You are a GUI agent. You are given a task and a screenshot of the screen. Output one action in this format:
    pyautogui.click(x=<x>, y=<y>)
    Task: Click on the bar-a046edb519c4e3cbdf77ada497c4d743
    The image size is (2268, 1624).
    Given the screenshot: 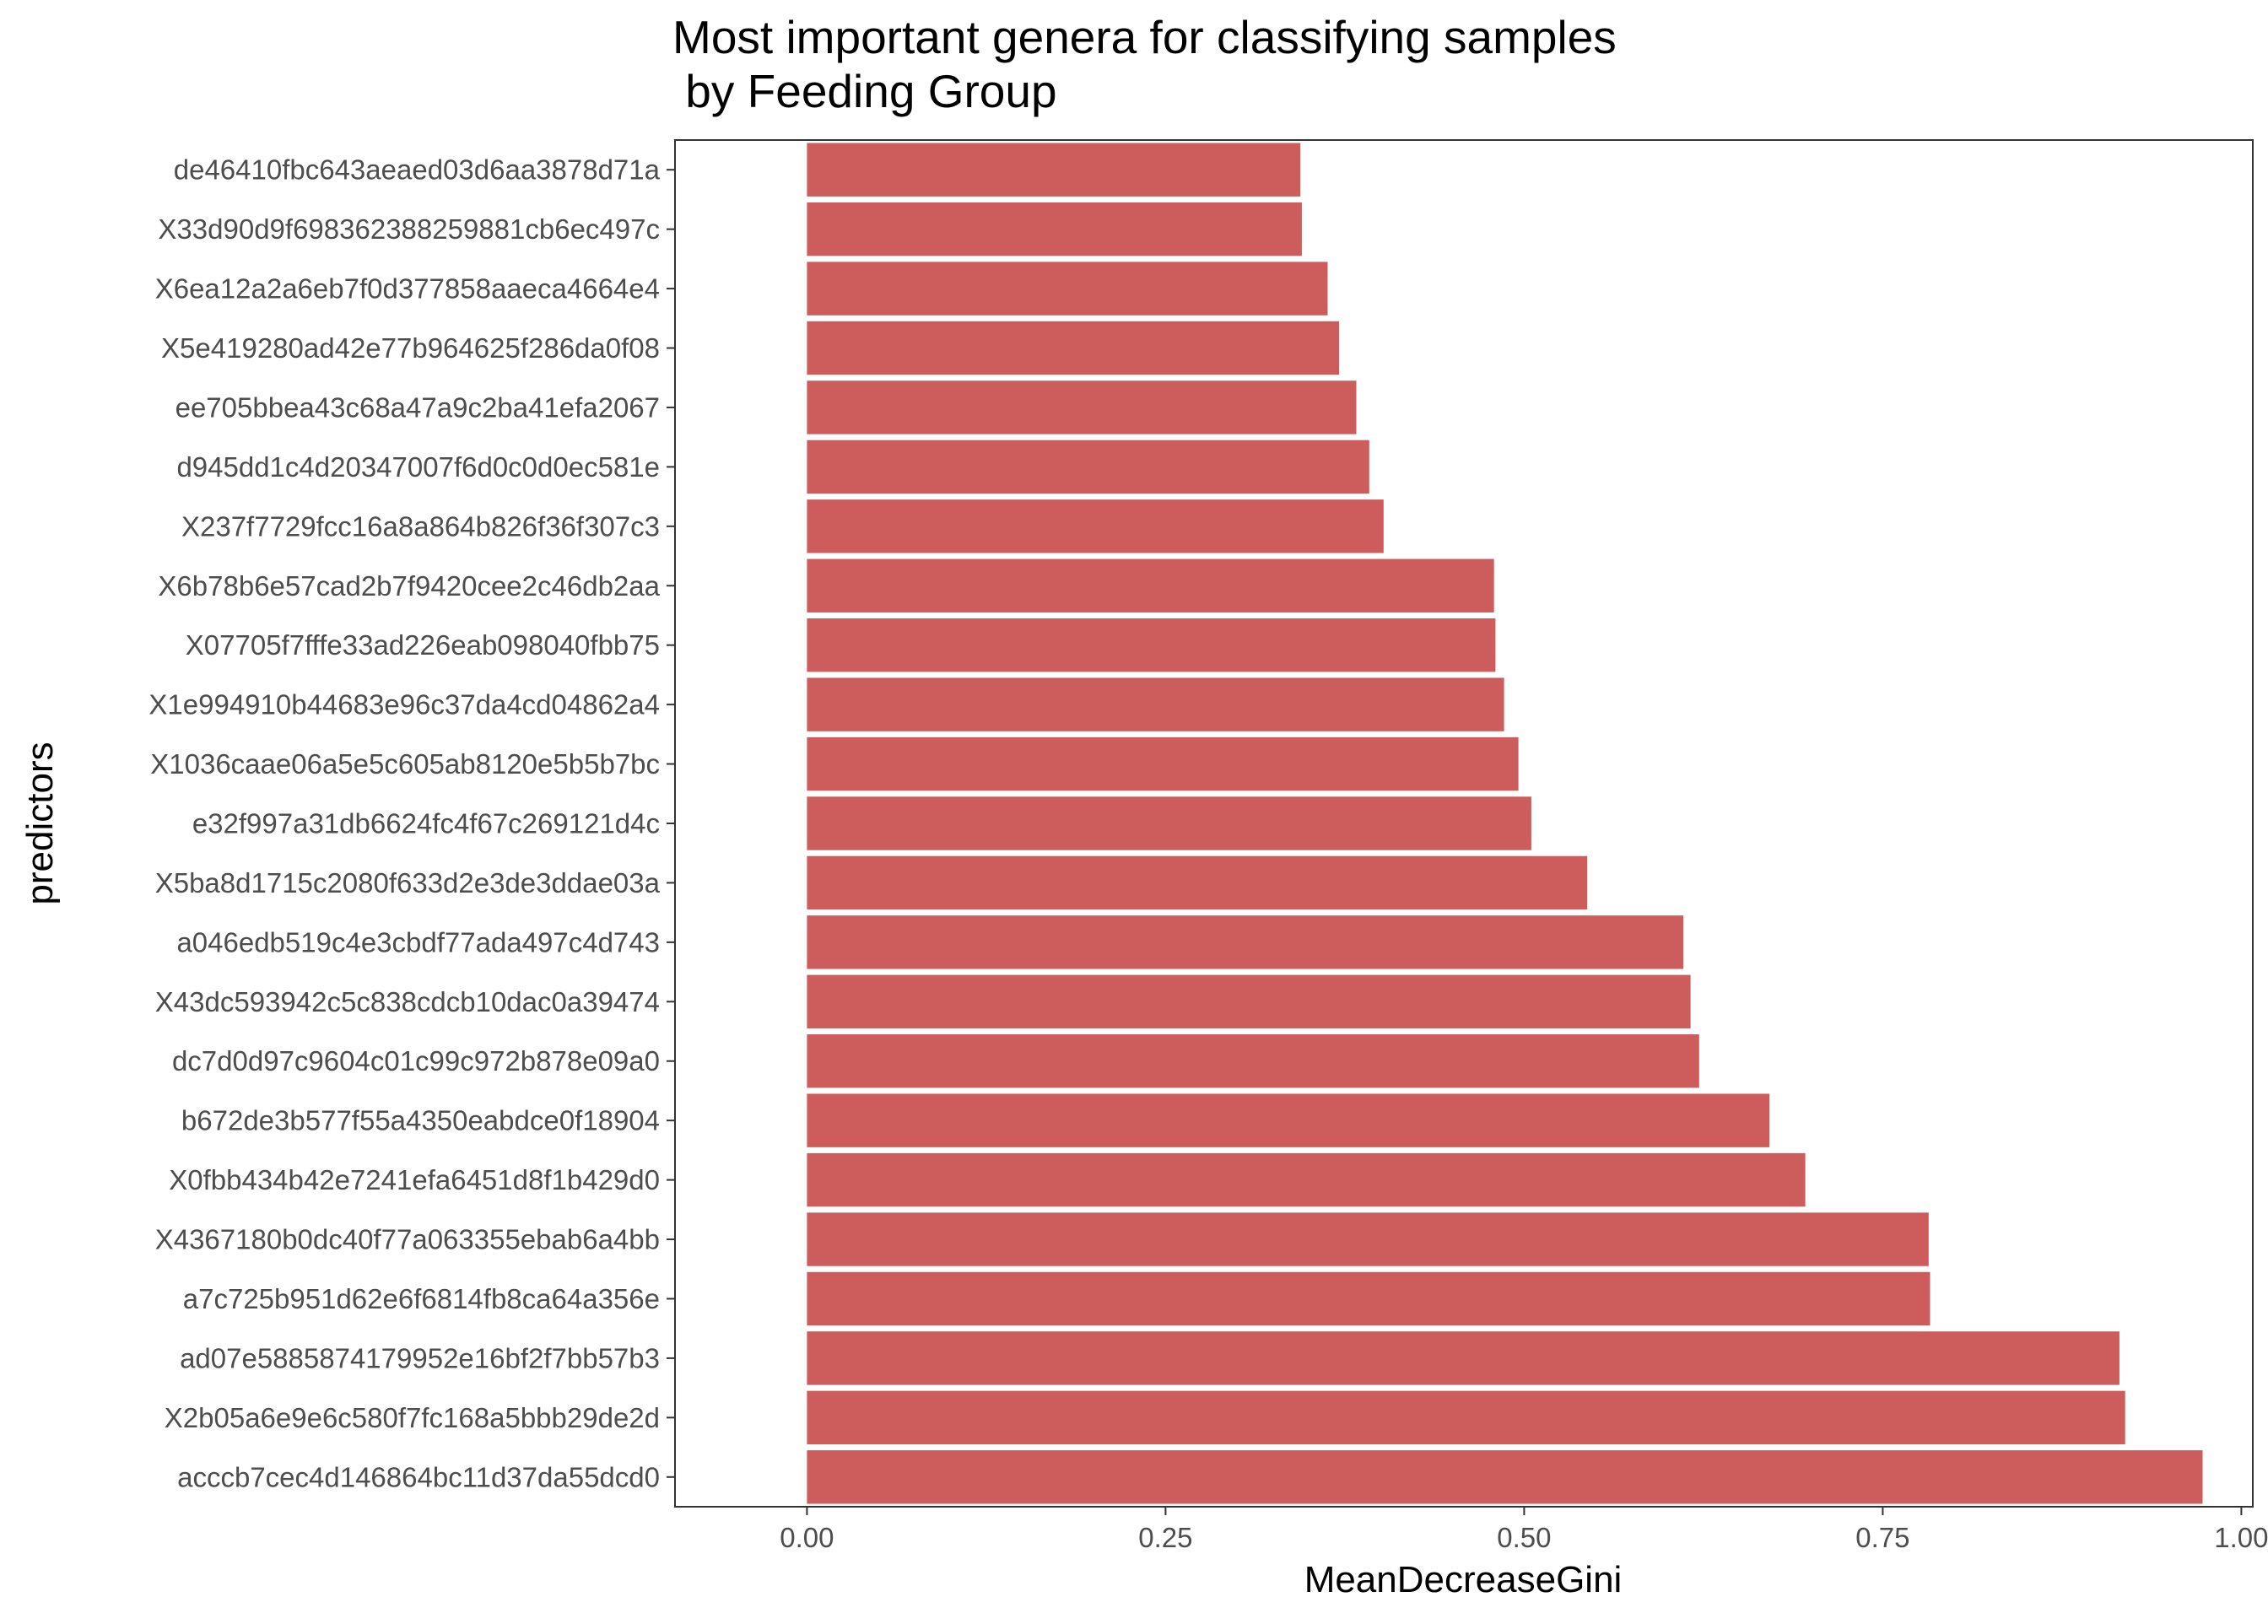 What is the action you would take?
    pyautogui.click(x=1245, y=942)
    